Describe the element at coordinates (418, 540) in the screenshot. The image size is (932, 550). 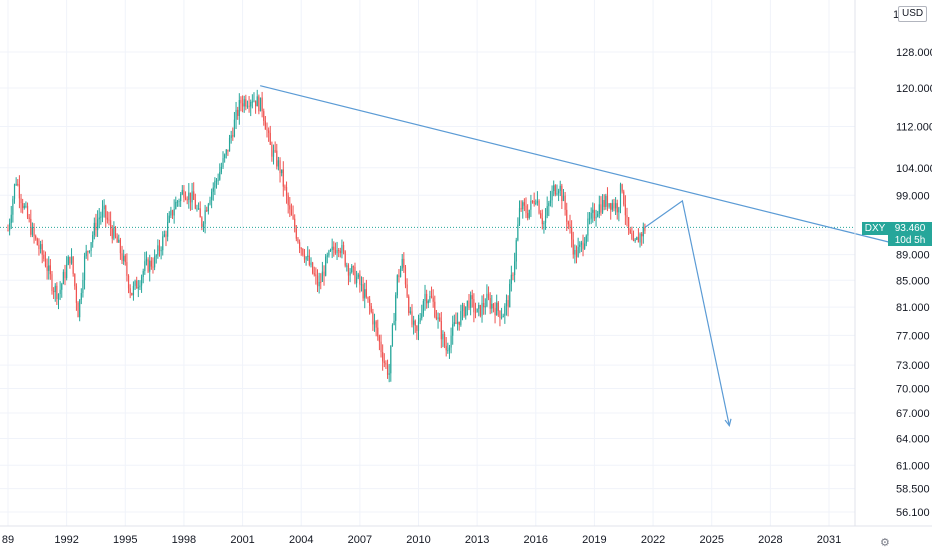
I see `x-tick-label: 2010` at that location.